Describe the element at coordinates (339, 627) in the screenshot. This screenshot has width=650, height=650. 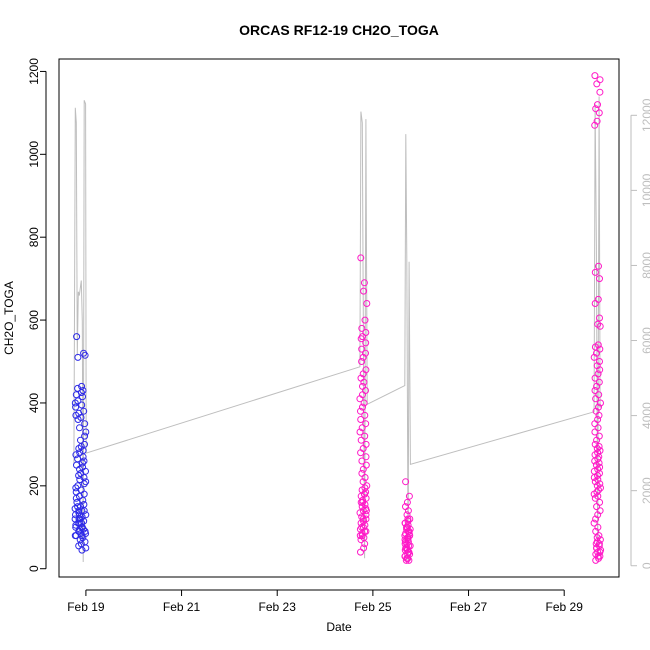
I see `x-axis-label: Date` at that location.